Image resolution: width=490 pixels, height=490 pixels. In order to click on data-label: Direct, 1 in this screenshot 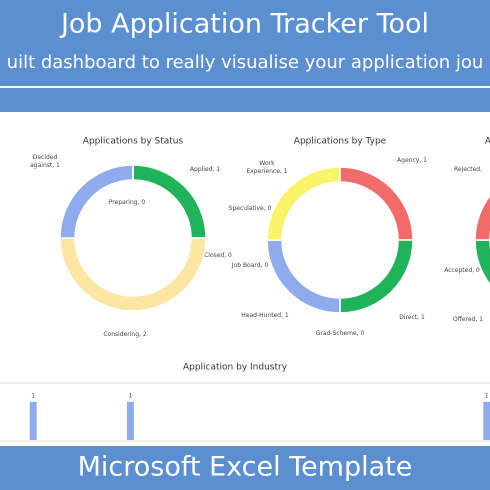, I will do `click(412, 318)`.